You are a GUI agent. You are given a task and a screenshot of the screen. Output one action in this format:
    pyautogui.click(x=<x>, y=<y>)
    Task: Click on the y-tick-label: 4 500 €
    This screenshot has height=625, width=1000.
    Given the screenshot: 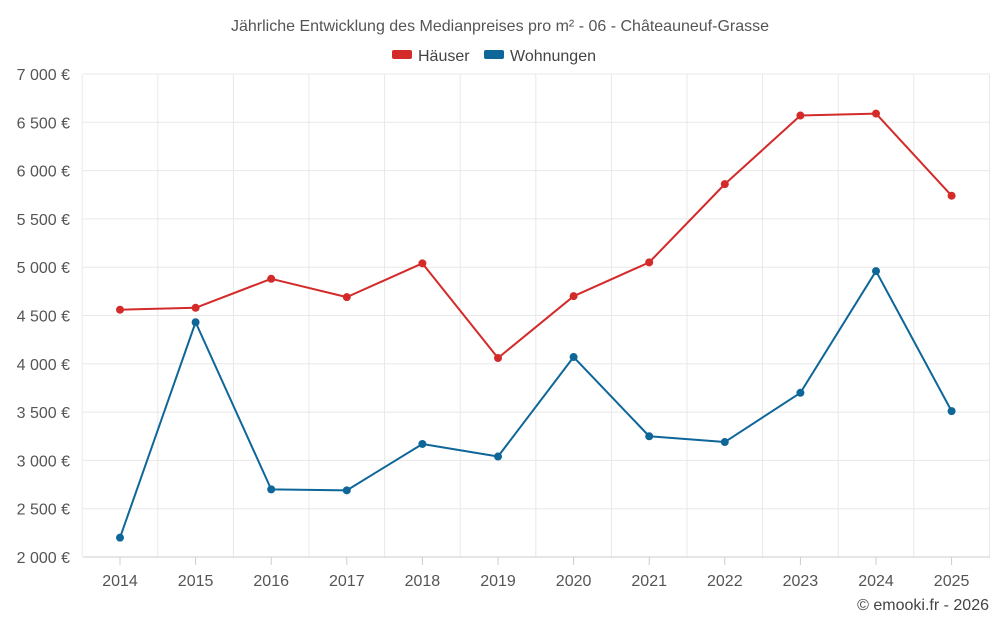 What is the action you would take?
    pyautogui.click(x=43, y=317)
    